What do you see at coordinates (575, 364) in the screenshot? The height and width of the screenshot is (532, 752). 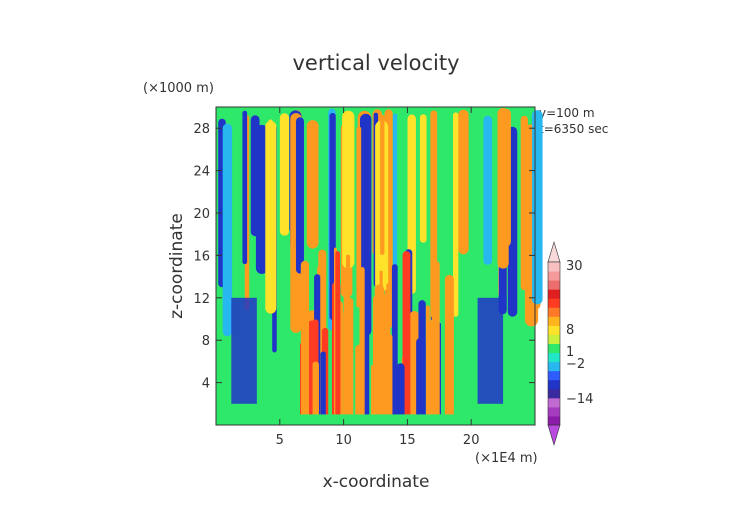 I see `colorbar-label: −2` at bounding box center [575, 364].